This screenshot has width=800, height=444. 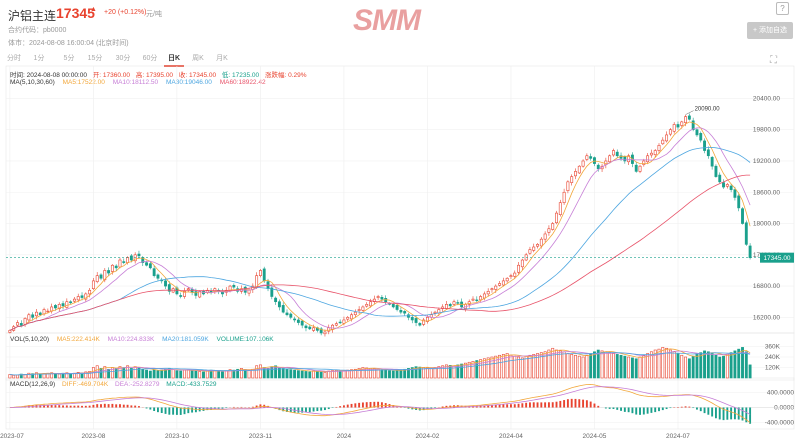 What do you see at coordinates (14, 58) in the screenshot?
I see `tab-timeshare: 分时` at bounding box center [14, 58].